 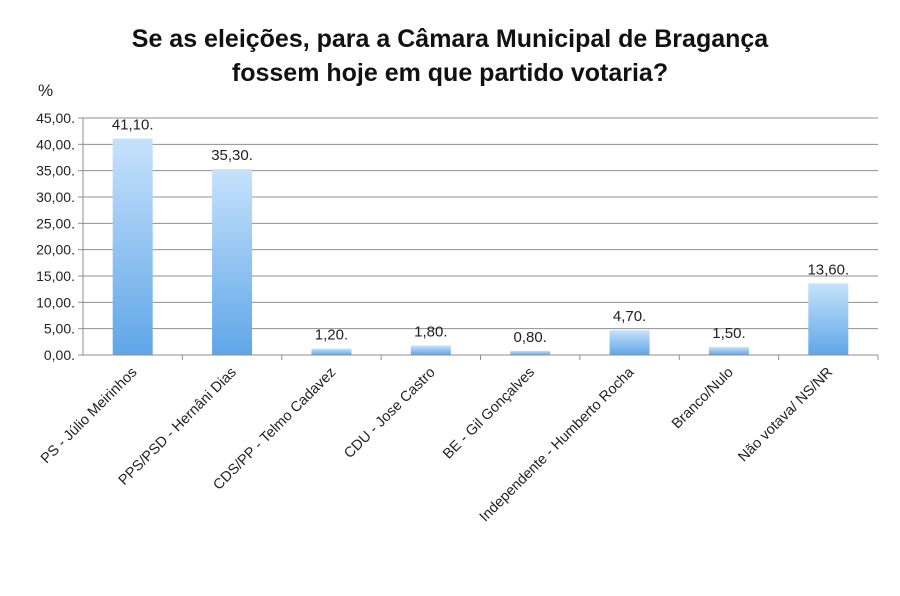 What do you see at coordinates (55, 144) in the screenshot?
I see `y-tick-label: 40,00.` at bounding box center [55, 144].